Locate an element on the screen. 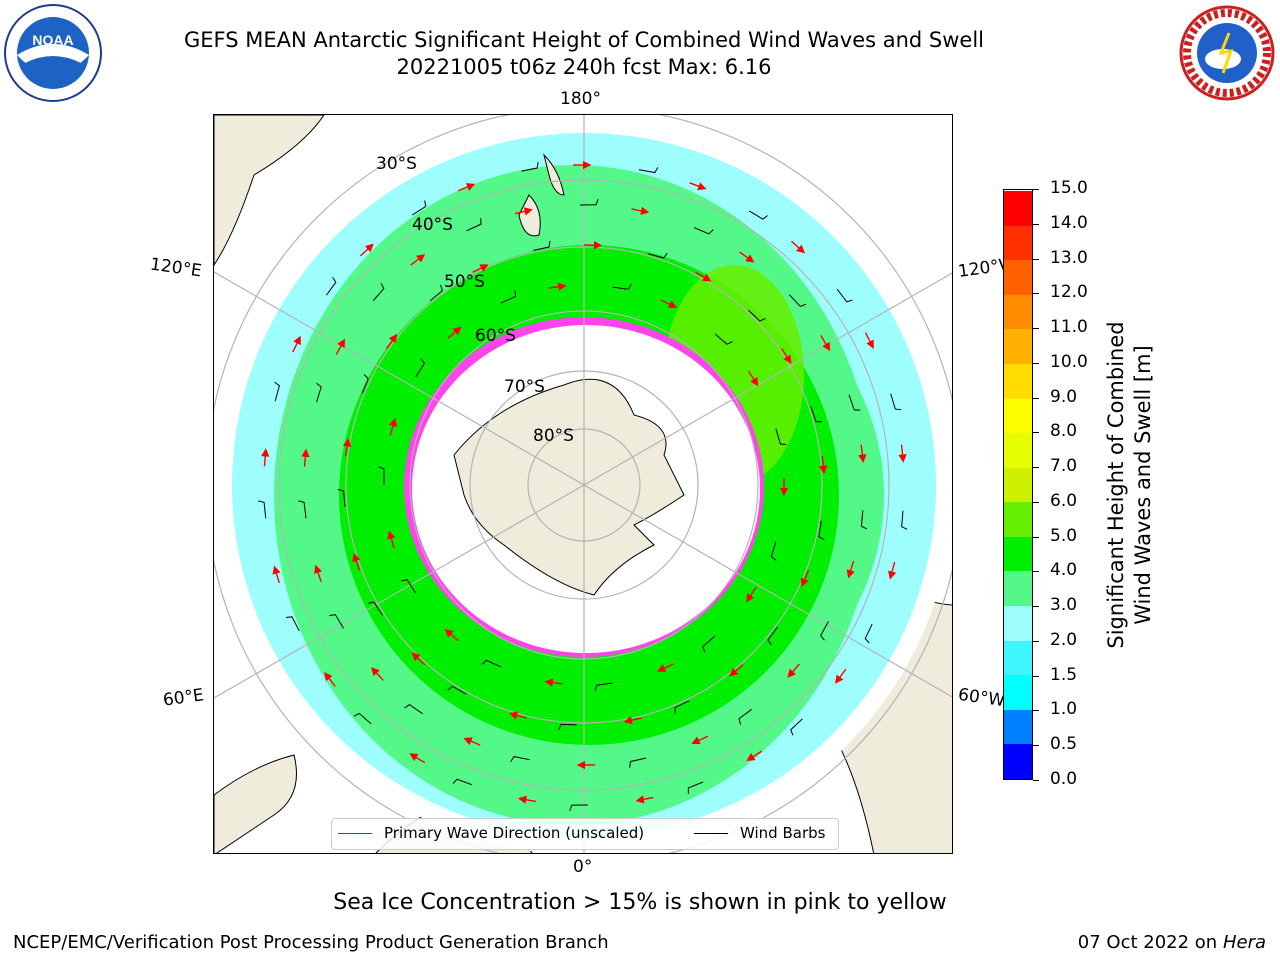 This screenshot has height=960, width=1280. land-madagascar is located at coordinates (255, 803).